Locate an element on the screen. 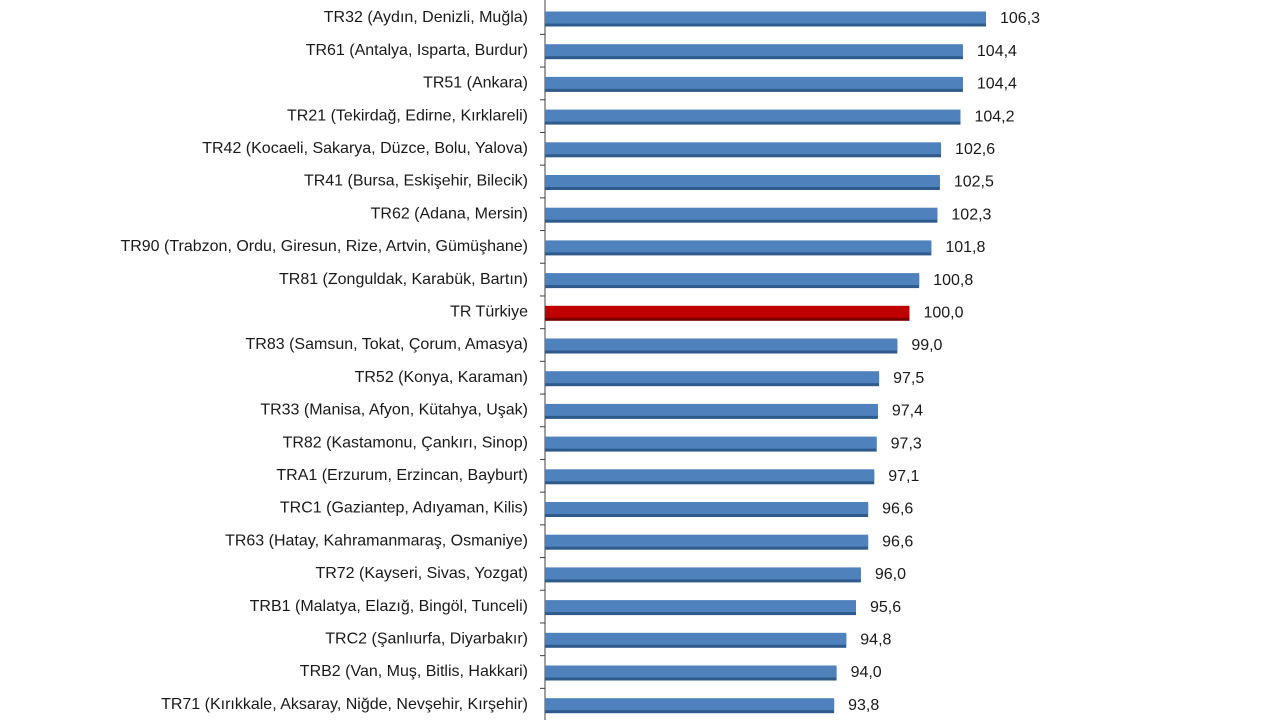 The image size is (1280, 725). category-label: TRA1 (Erzurum, Erzincan, Bayburt) is located at coordinates (402, 475).